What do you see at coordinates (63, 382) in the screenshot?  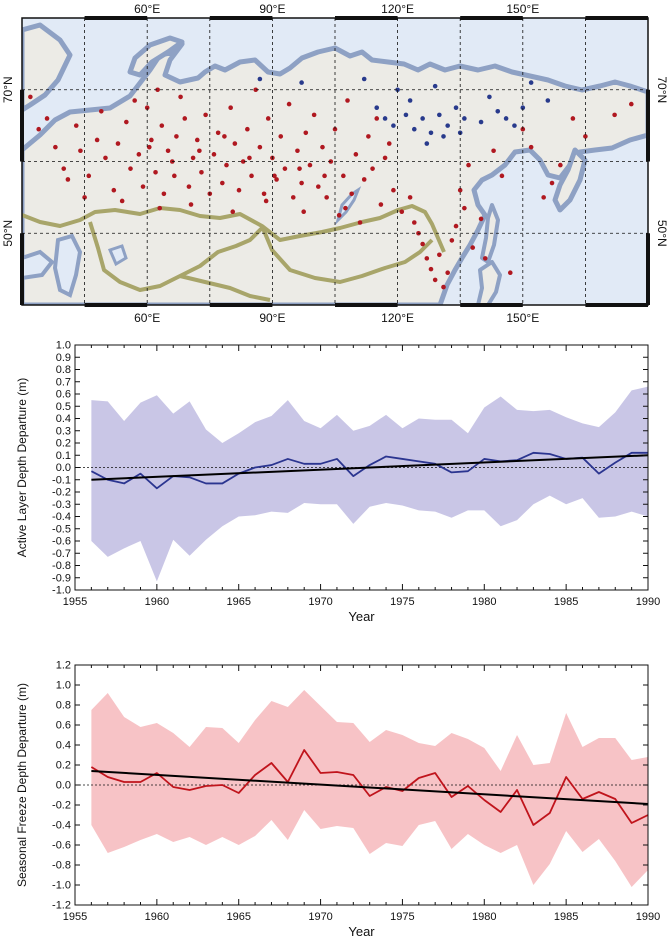 I see `y-tick-label: 0.7` at bounding box center [63, 382].